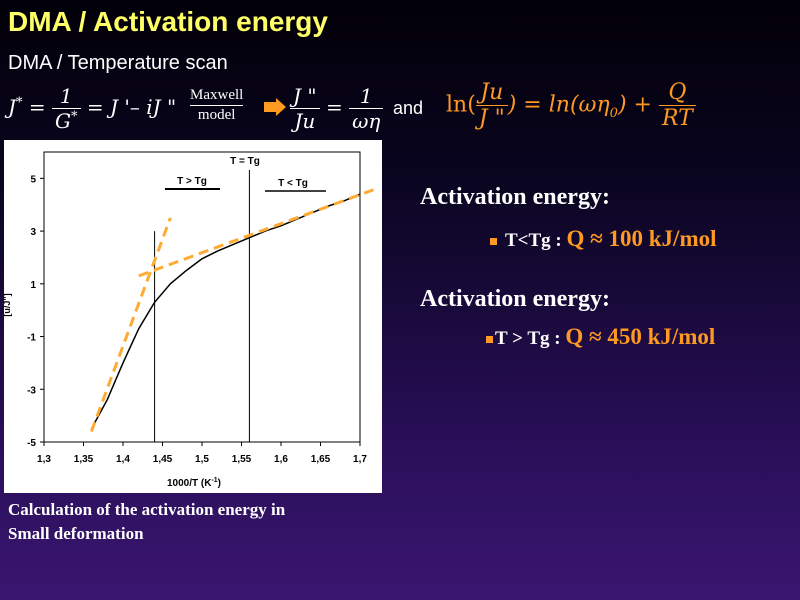 The height and width of the screenshot is (600, 800). What do you see at coordinates (305, 96) in the screenshot?
I see `eq2-frac-num: J "` at bounding box center [305, 96].